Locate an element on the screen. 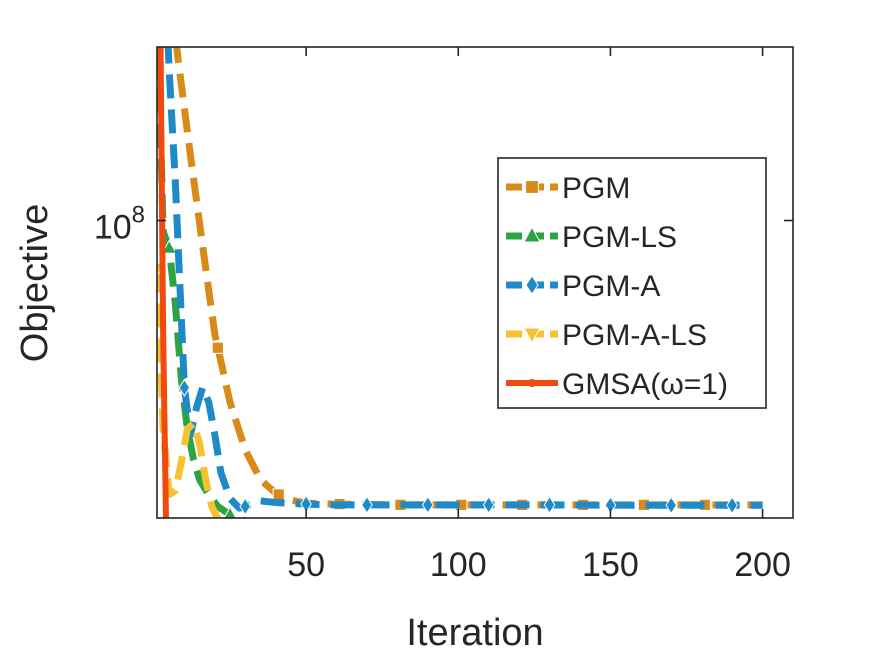 The height and width of the screenshot is (656, 875). y-tick-label: 108 is located at coordinates (119, 224).